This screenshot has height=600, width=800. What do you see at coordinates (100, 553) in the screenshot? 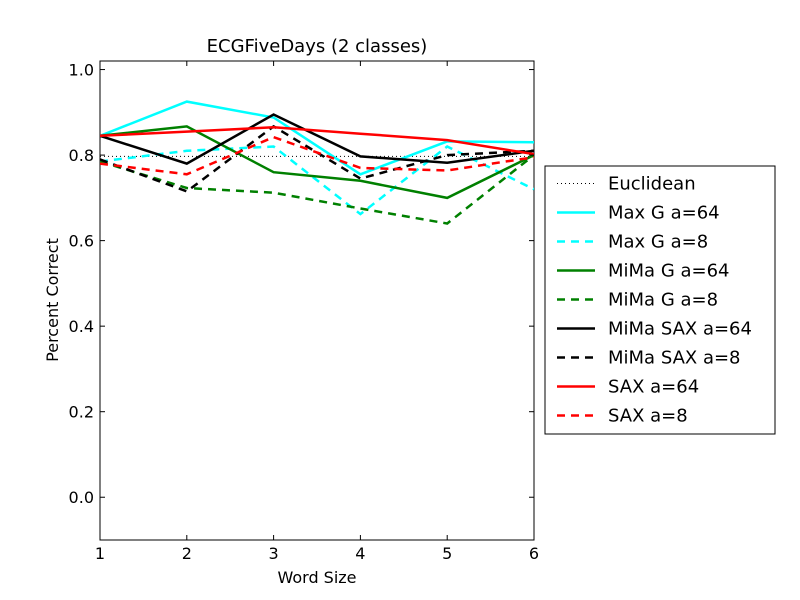
I see `x-tick-label: 1` at bounding box center [100, 553].